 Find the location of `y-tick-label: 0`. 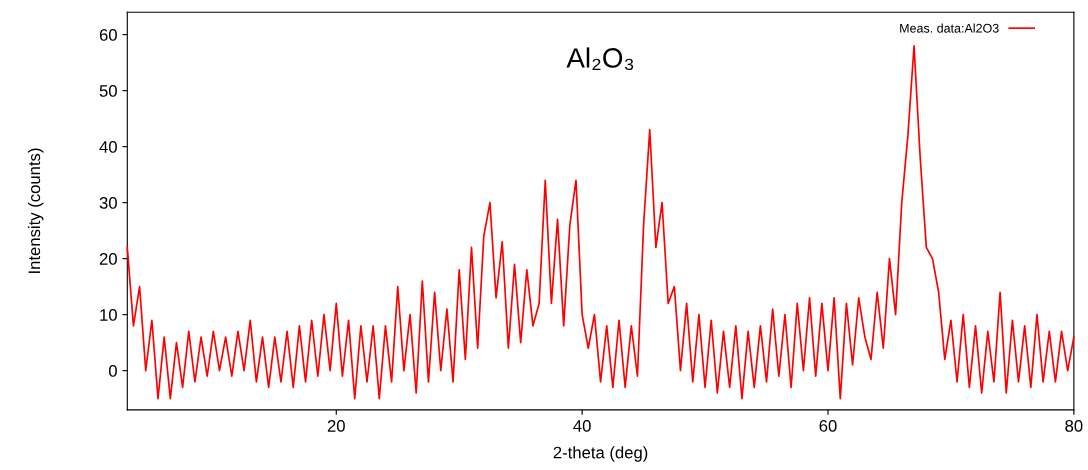

y-tick-label: 0 is located at coordinates (112, 371).